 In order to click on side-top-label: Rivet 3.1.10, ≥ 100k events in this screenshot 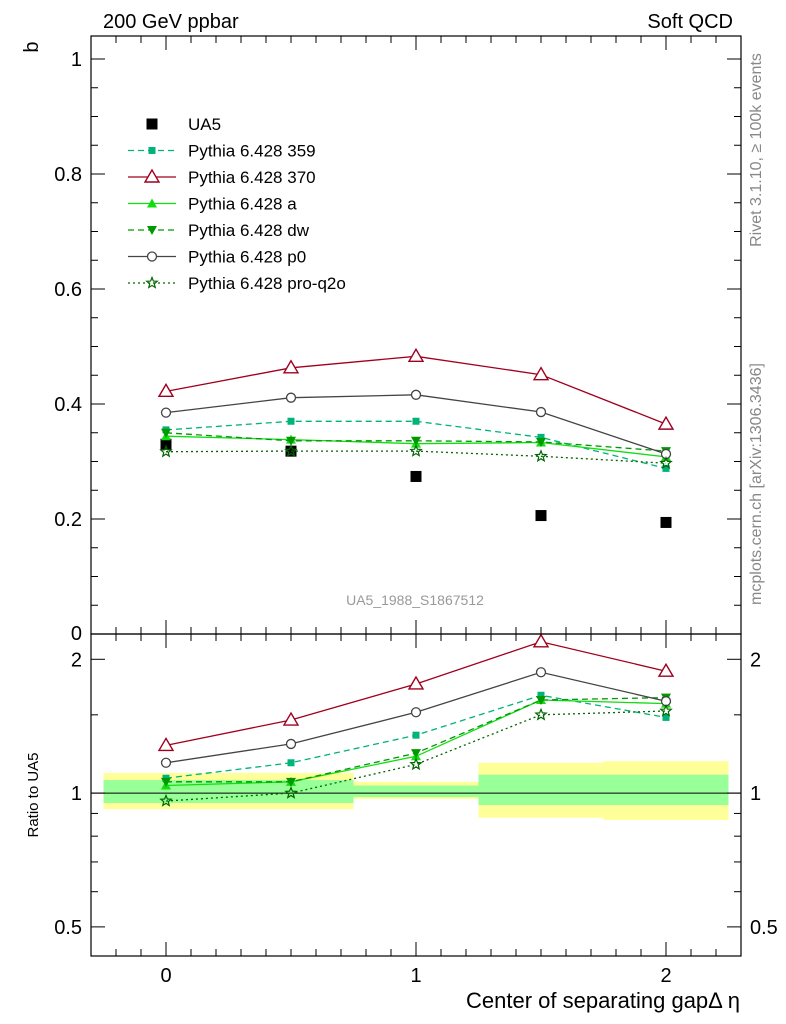, I will do `click(756, 150)`.